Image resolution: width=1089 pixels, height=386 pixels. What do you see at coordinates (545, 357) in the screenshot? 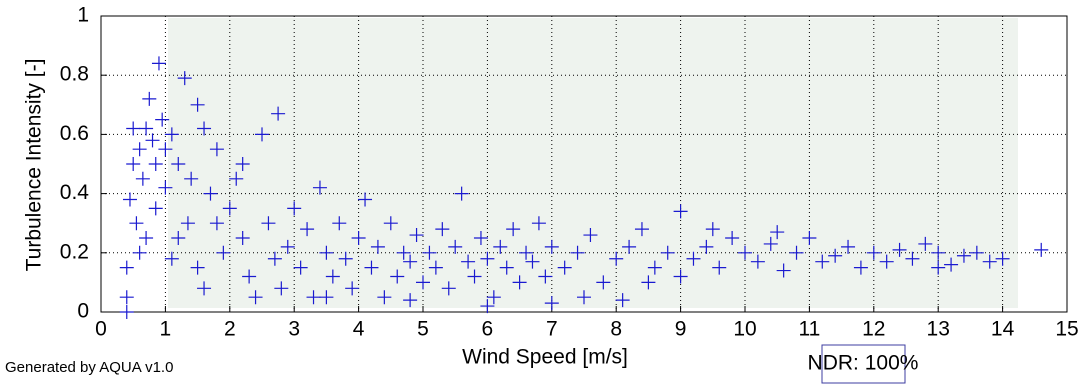
I see `x-axis-label: Wind Speed [m/s]` at bounding box center [545, 357].